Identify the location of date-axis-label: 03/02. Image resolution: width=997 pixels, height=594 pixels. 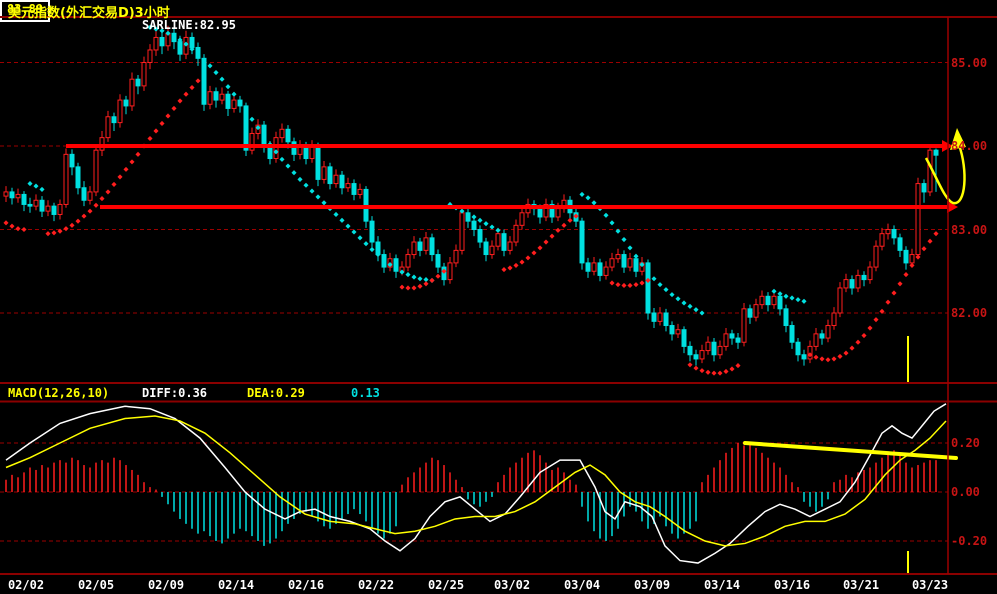
(512, 585).